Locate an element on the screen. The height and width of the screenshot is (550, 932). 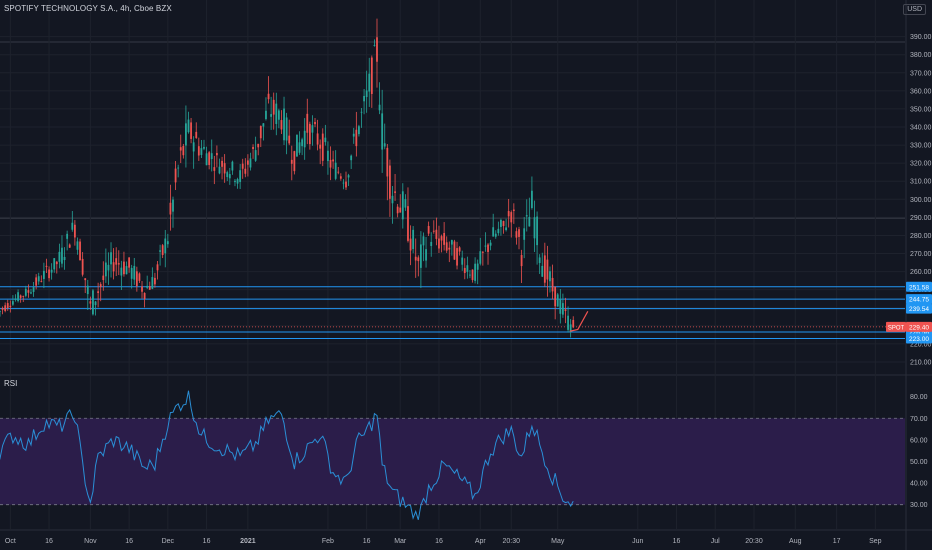
price-tick-label: 220.00 is located at coordinates (921, 344).